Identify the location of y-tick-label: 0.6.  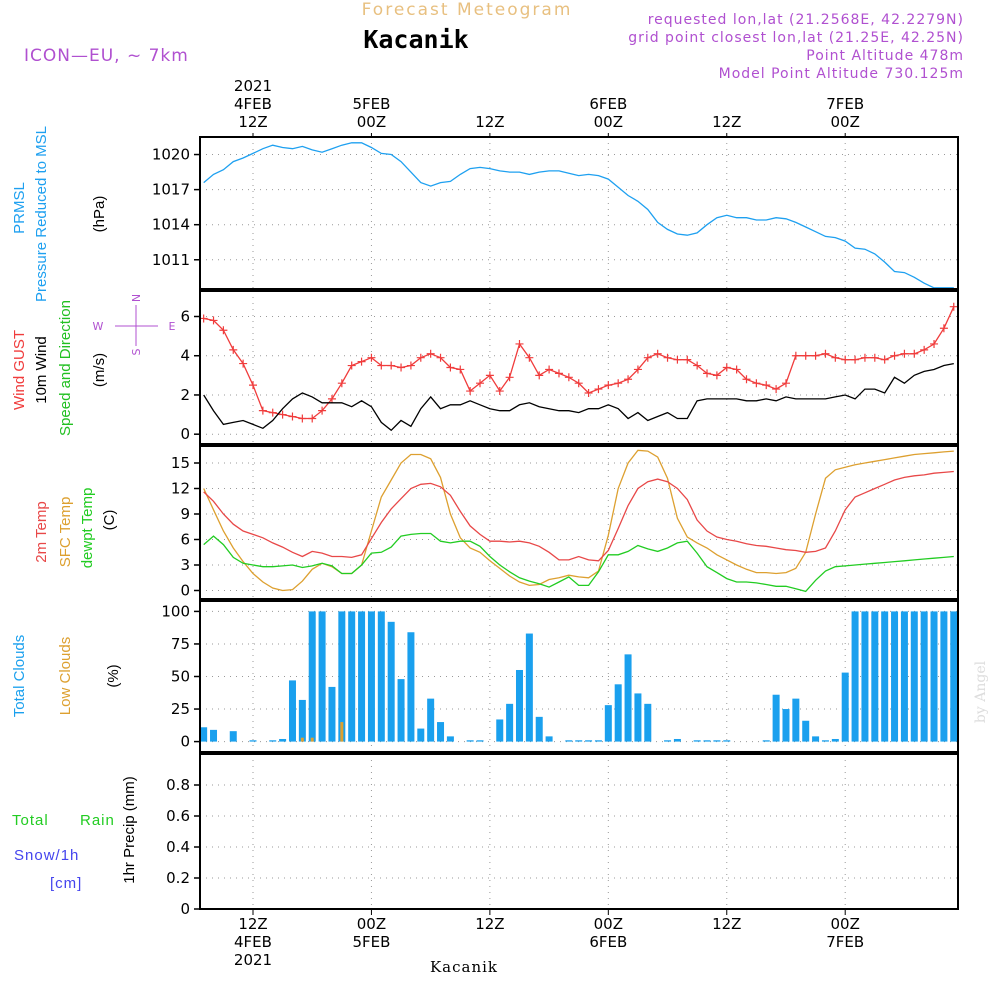
(178, 816).